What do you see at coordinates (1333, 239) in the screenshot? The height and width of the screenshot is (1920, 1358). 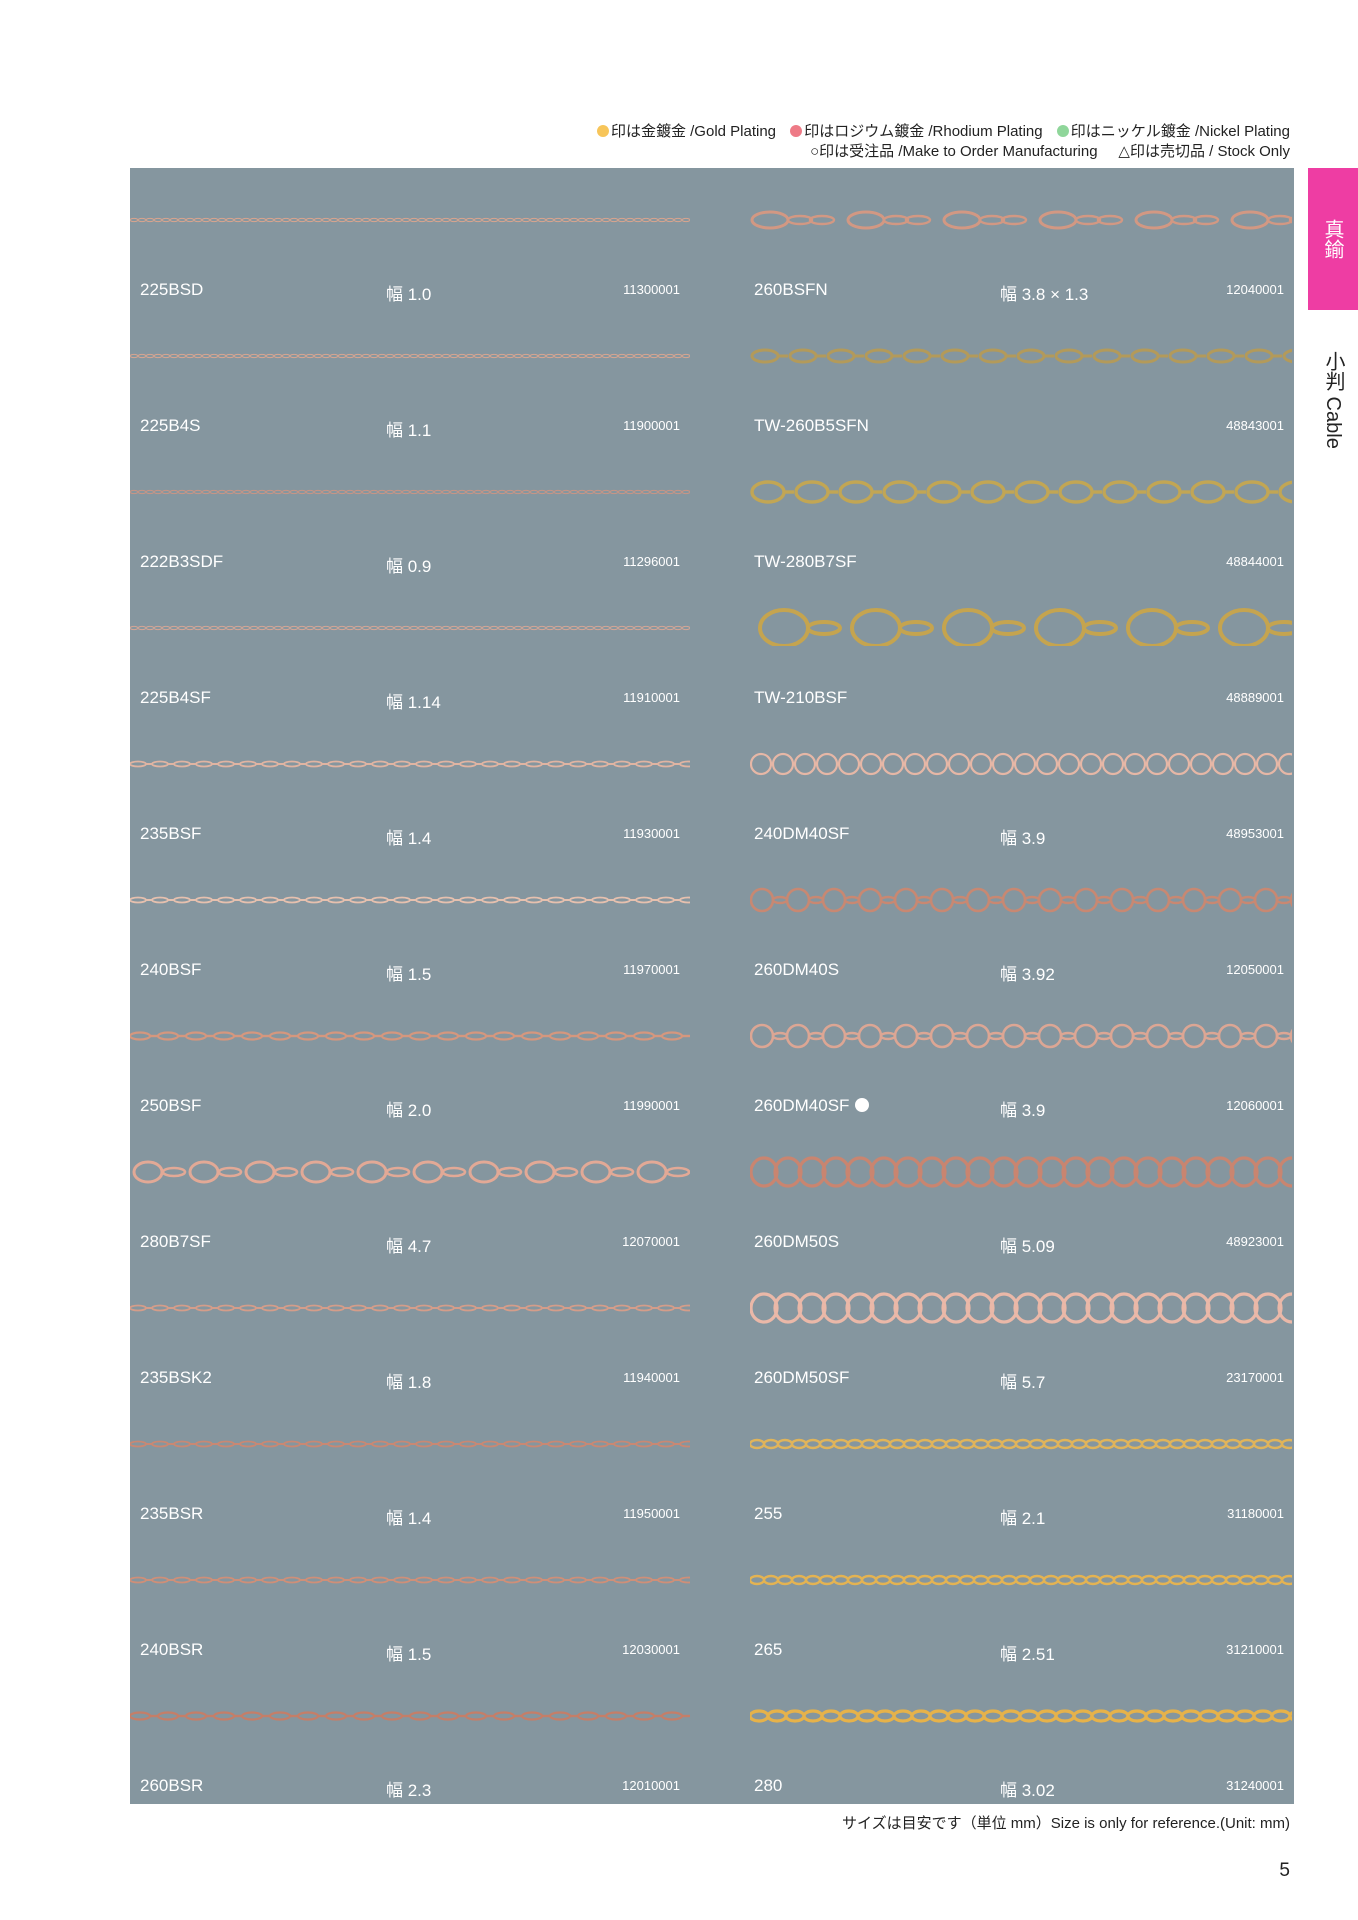 I see `material-tab: 真鍮` at bounding box center [1333, 239].